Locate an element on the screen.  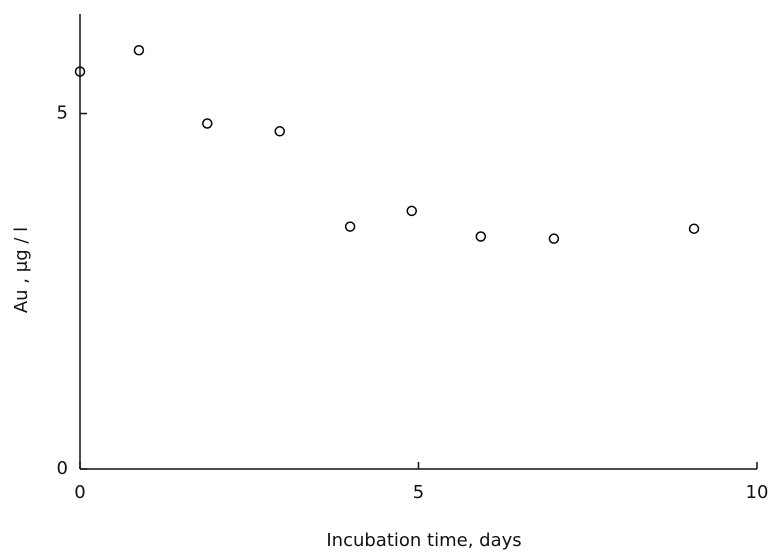
x-tick-label: 10 is located at coordinates (757, 492).